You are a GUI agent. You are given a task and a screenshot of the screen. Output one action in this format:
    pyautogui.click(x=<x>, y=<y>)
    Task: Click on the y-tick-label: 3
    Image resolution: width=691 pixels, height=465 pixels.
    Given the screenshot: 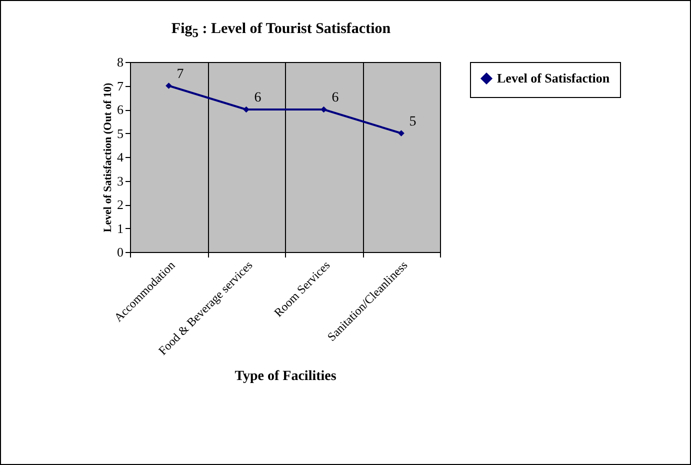 What is the action you would take?
    pyautogui.click(x=120, y=180)
    